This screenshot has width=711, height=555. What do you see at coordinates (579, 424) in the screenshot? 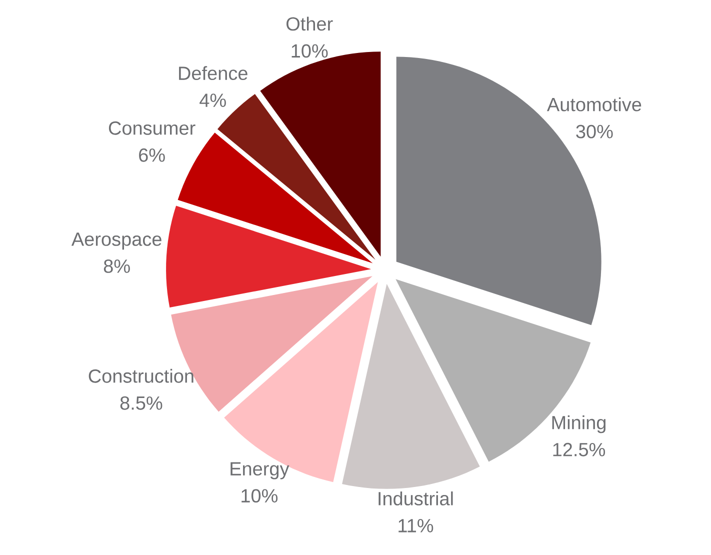
I see `slice-label: Mining` at bounding box center [579, 424].